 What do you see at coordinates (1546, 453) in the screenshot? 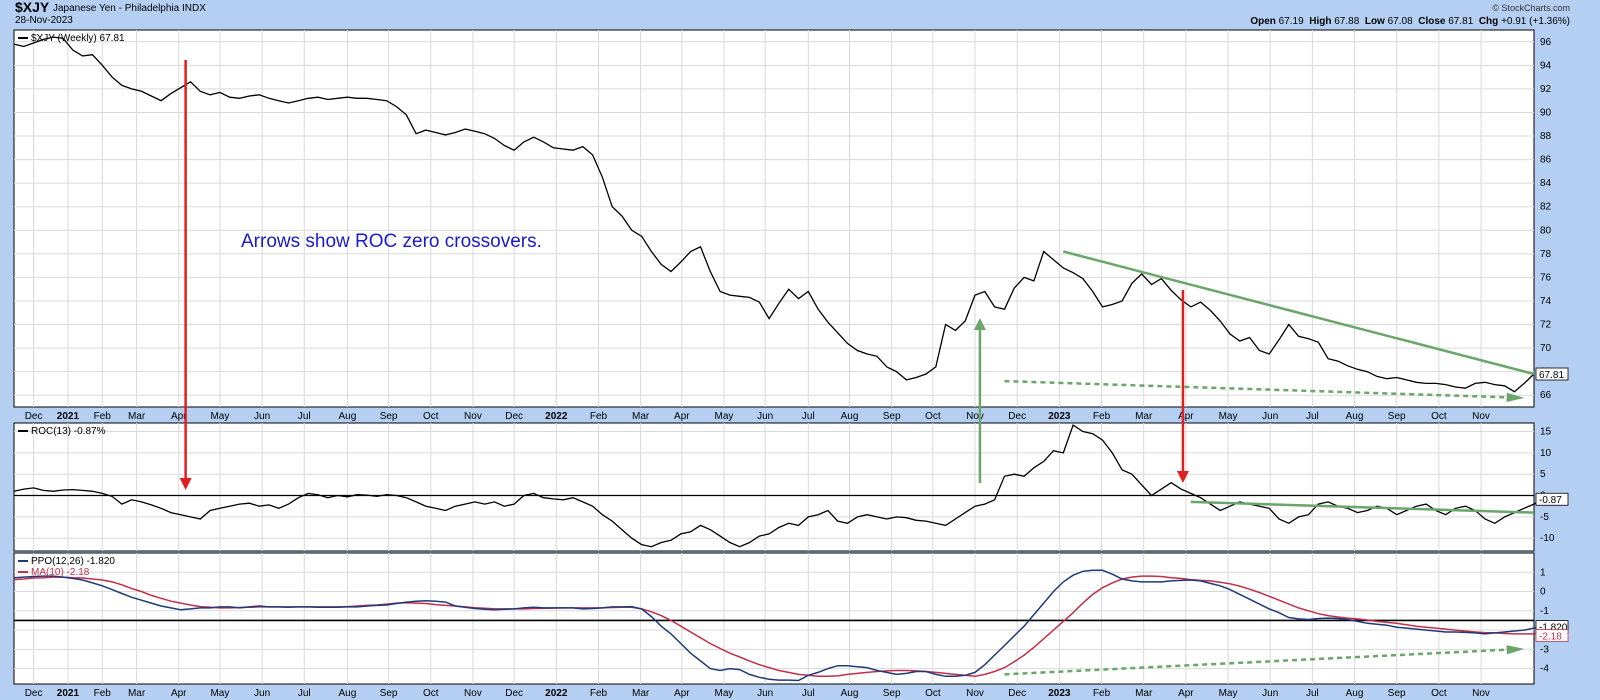
I see `y-tick-label: 10` at bounding box center [1546, 453].